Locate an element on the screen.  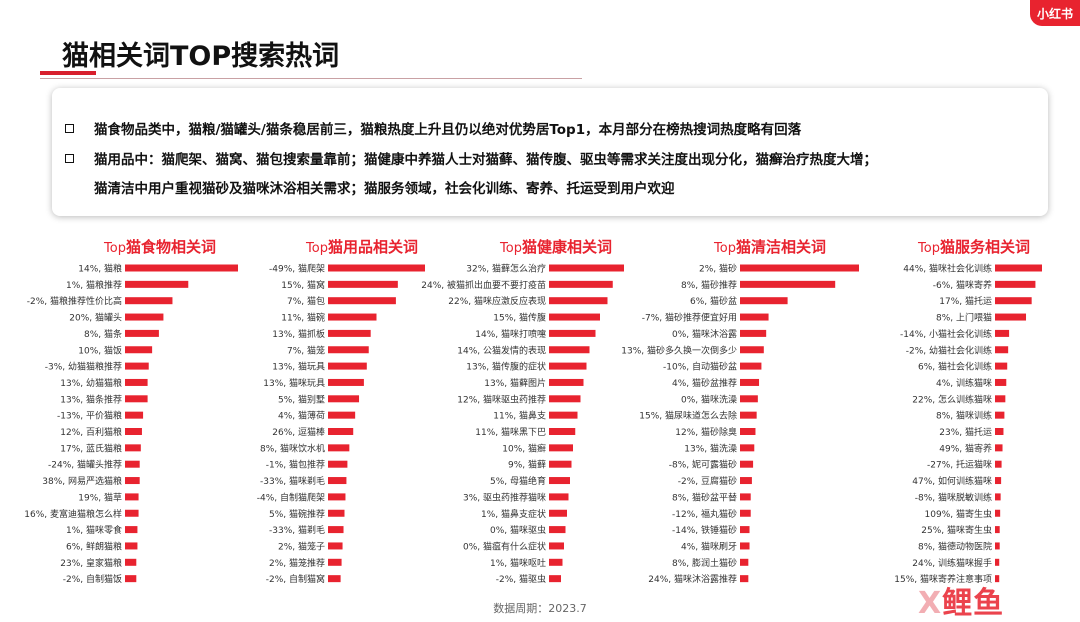
tick-label: 5%, 猫别墅 is located at coordinates (301, 399).